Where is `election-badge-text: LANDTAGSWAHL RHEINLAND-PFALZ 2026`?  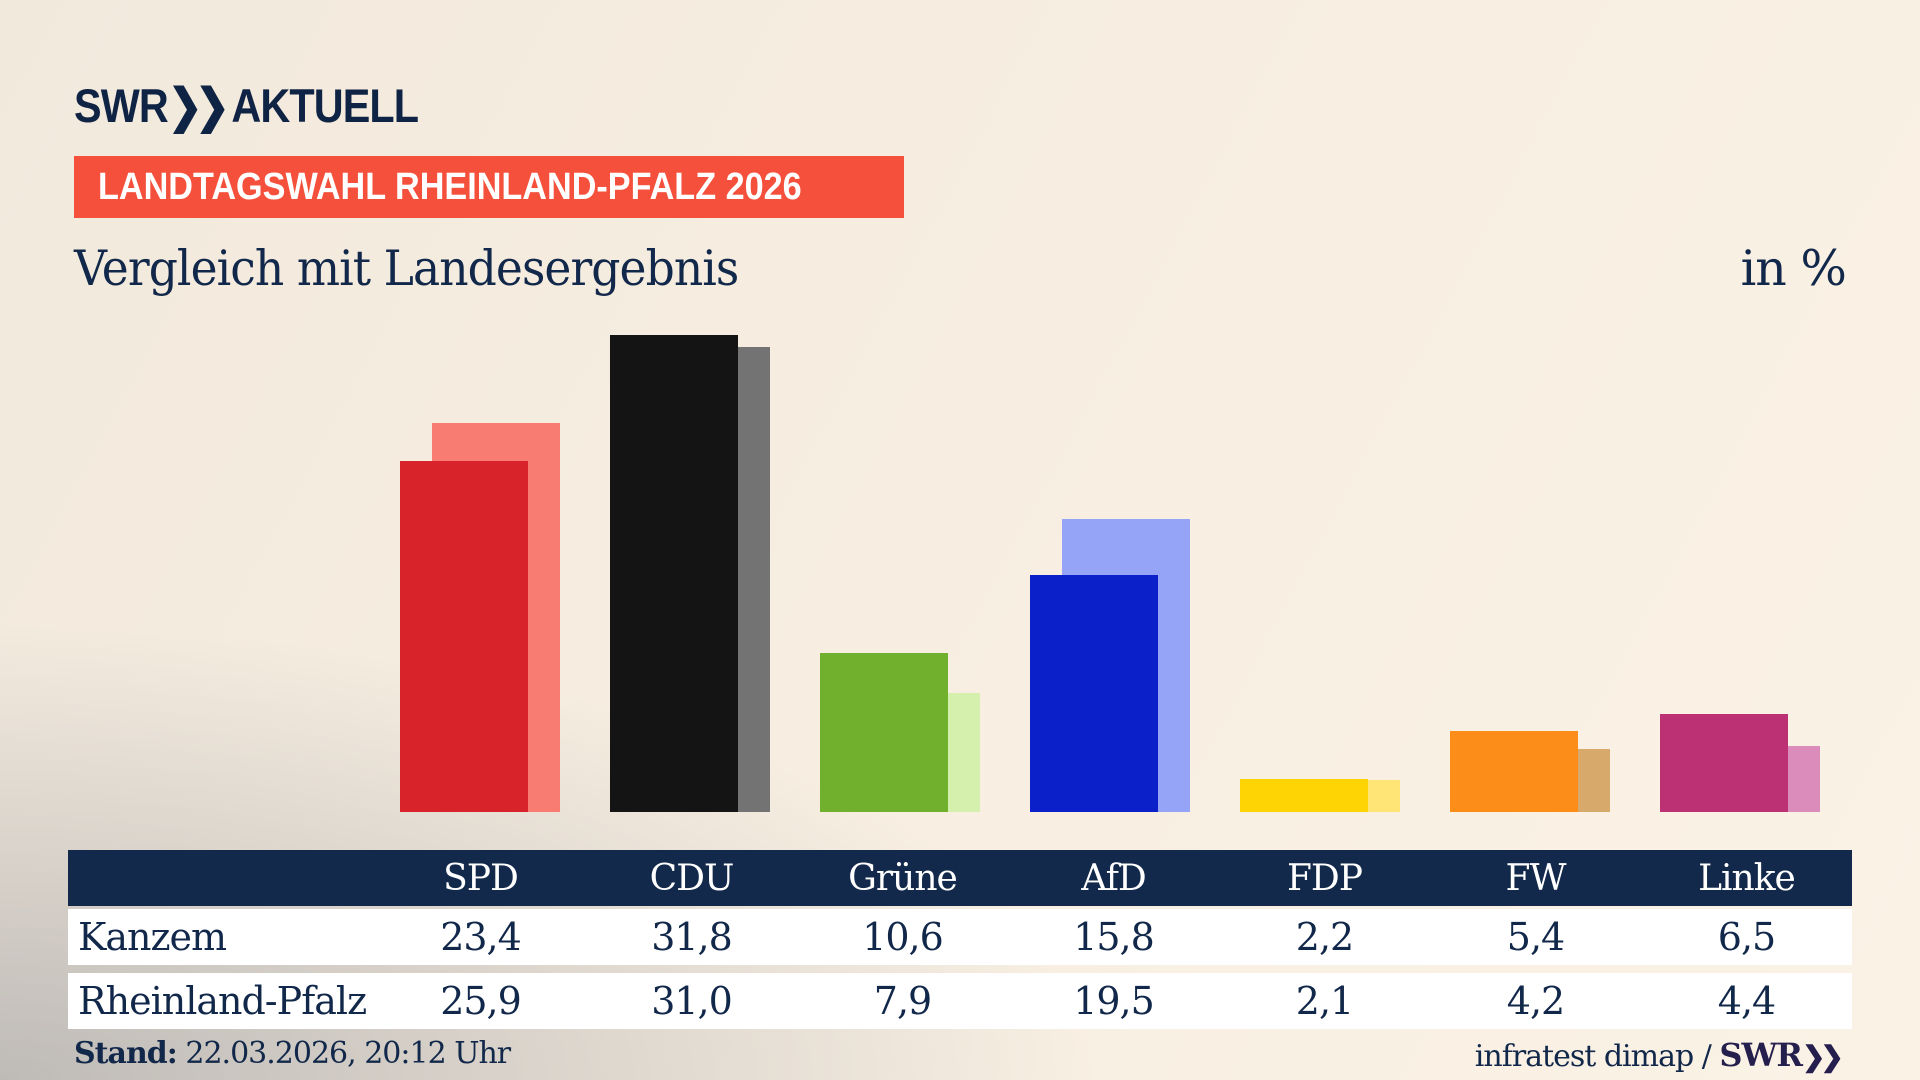 election-badge-text: LANDTAGSWAHL RHEINLAND-PFALZ 2026 is located at coordinates (450, 186).